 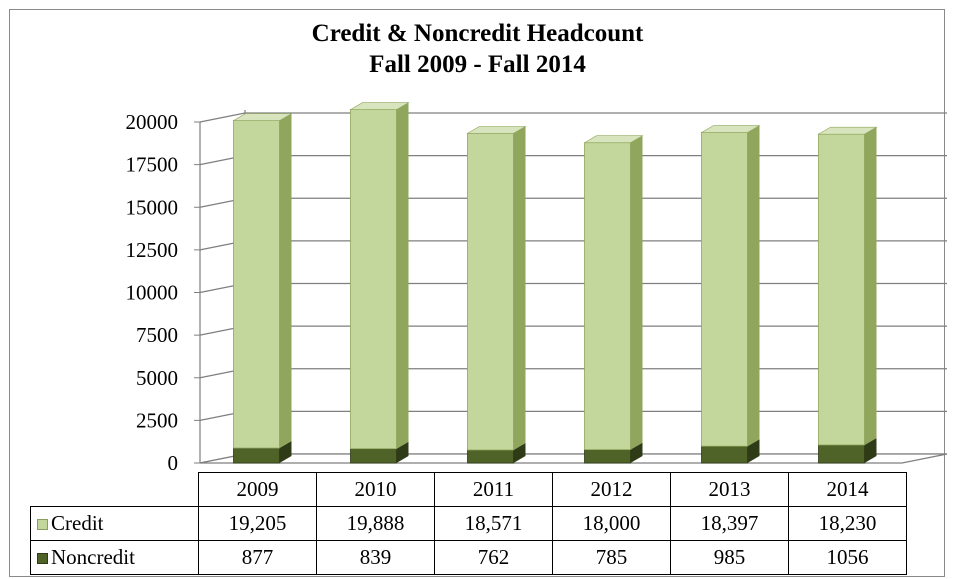 What do you see at coordinates (375, 557) in the screenshot?
I see `data-table-cell: 839` at bounding box center [375, 557].